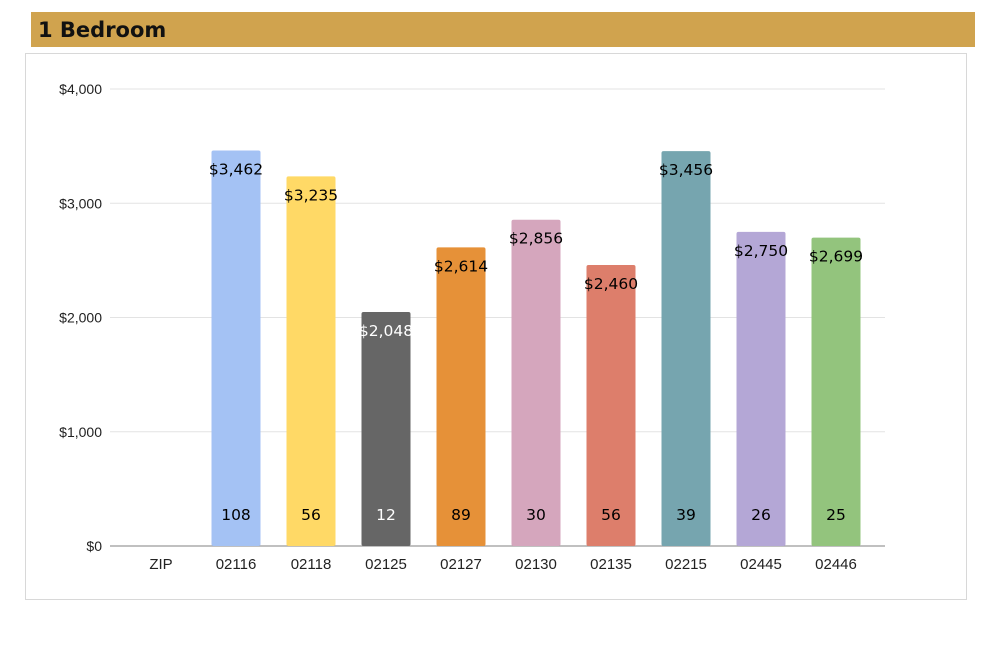  Describe the element at coordinates (503, 29) in the screenshot. I see `title-bar: 1 Bedroom` at that location.